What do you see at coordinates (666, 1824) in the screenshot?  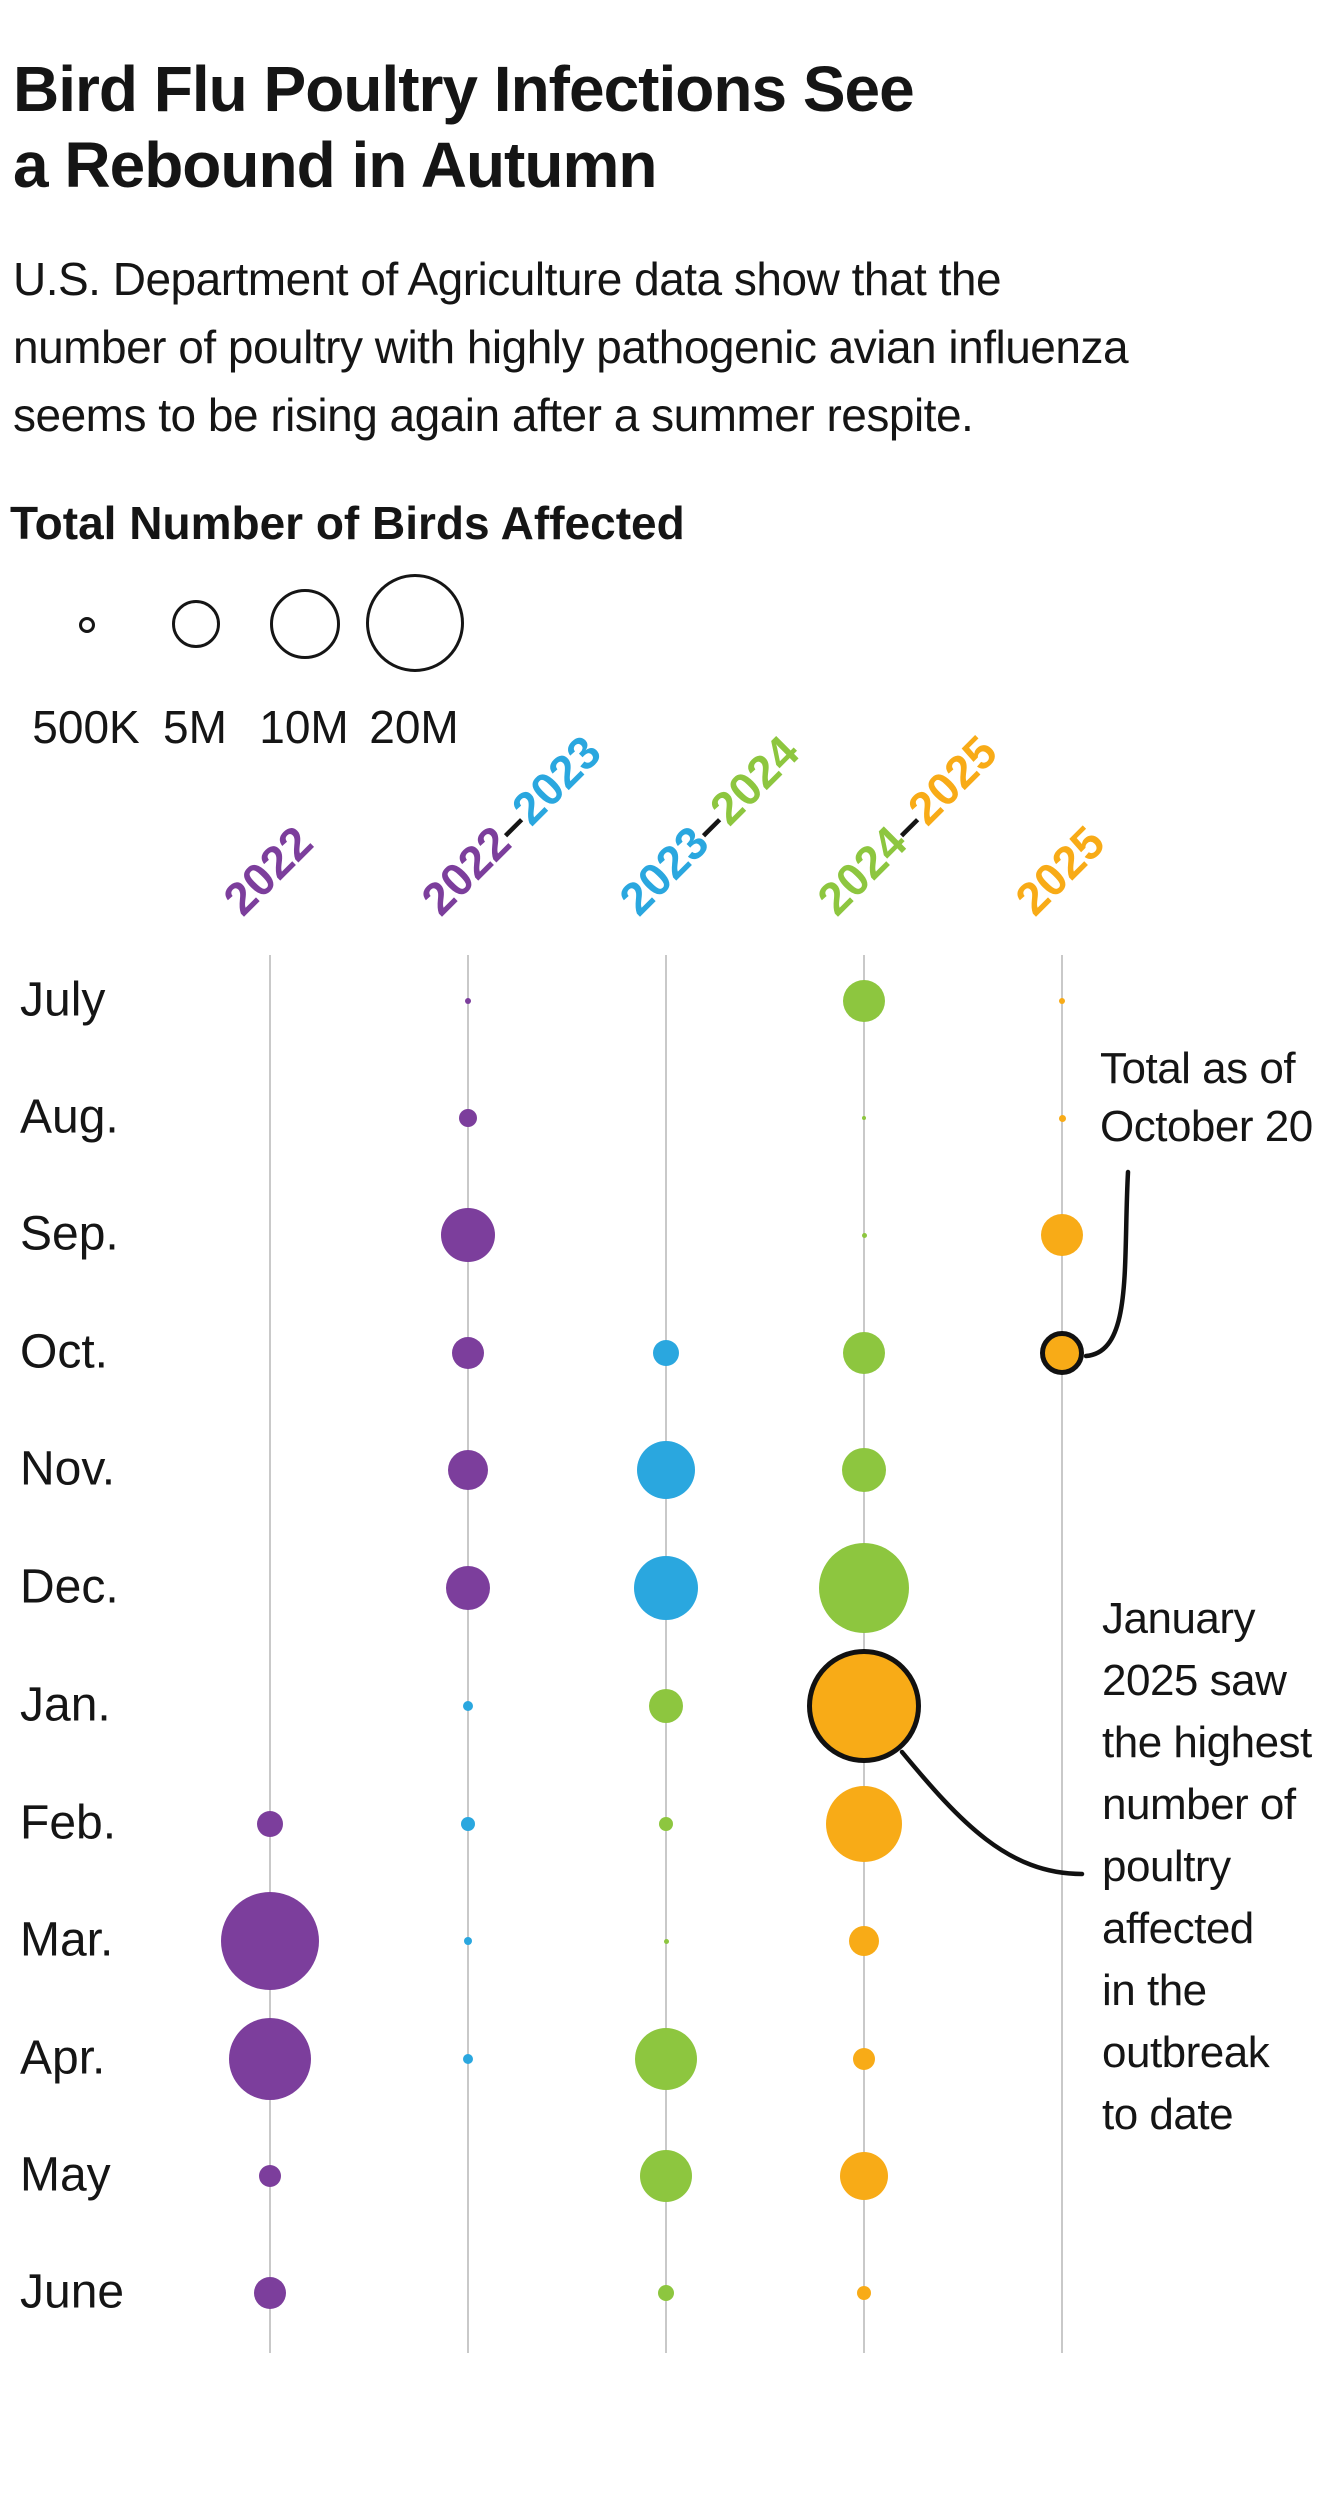 I see `bubble-2023-2024-feb` at bounding box center [666, 1824].